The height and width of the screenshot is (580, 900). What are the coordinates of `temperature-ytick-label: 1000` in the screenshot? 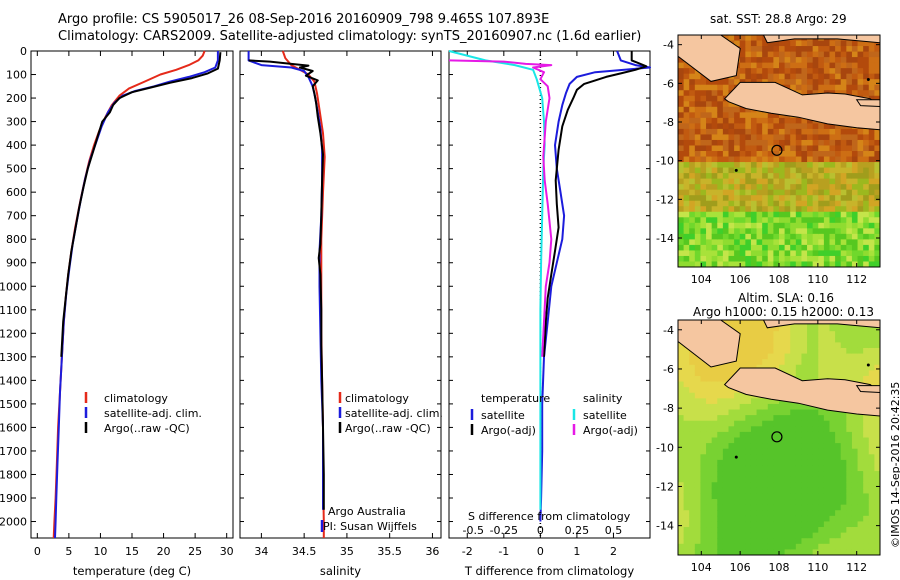 It's located at (13, 286).